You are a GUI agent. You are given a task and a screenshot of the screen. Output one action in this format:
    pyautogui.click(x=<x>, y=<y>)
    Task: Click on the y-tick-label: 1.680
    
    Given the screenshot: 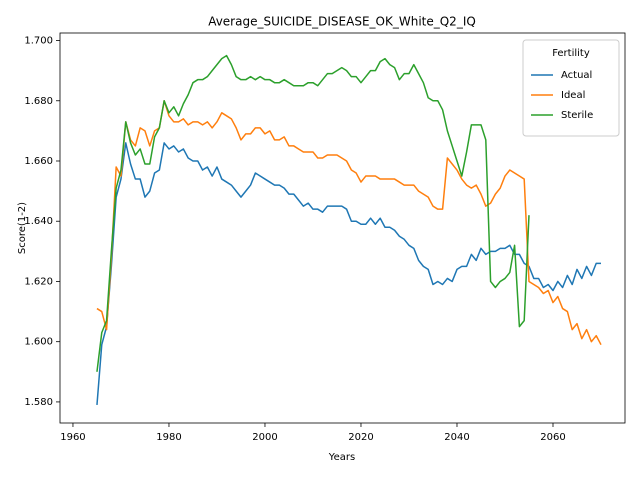 What is the action you would take?
    pyautogui.click(x=38, y=101)
    